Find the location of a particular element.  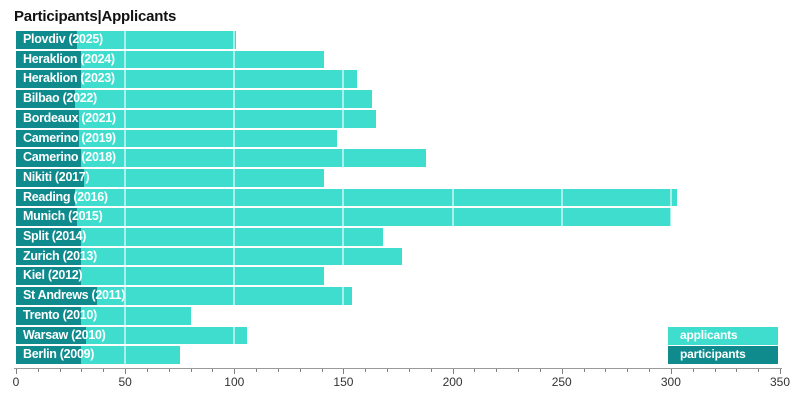

bar-label: St Andrews (2011) is located at coordinates (74, 295).